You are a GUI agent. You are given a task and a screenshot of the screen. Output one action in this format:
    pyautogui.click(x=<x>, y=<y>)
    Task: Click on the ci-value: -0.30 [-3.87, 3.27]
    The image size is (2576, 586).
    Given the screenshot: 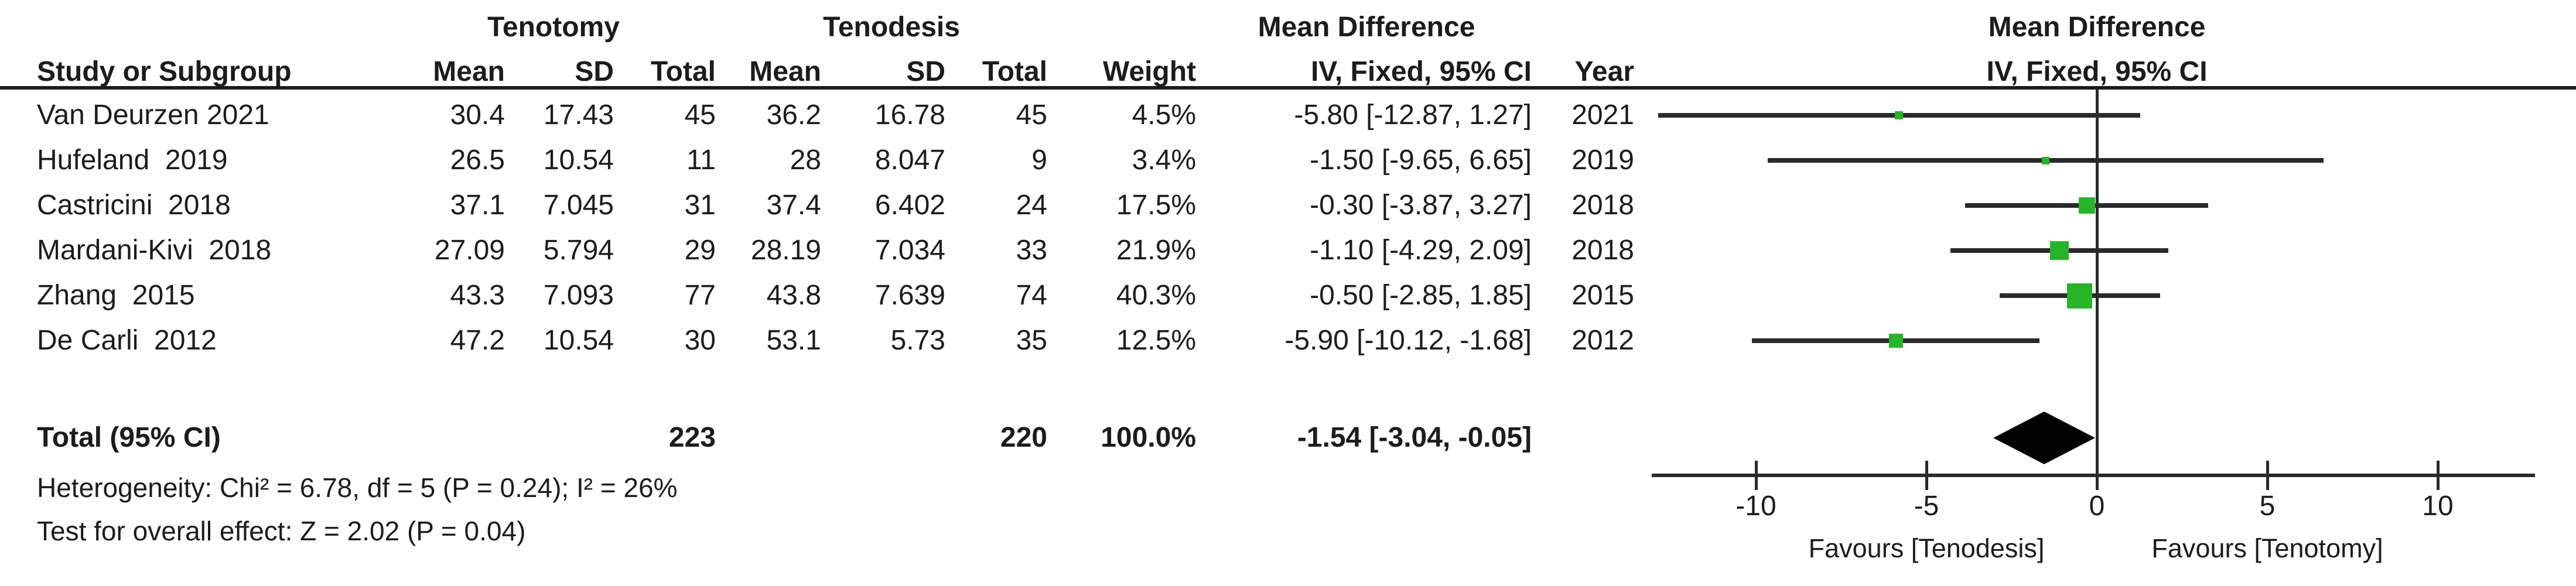 What is the action you would take?
    pyautogui.click(x=1421, y=206)
    